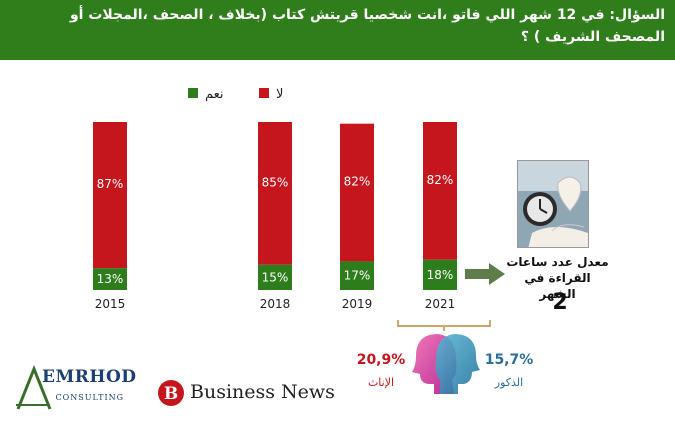 Image resolution: width=675 pixels, height=425 pixels. I want to click on x-tick-label-2015: 2015, so click(110, 304).